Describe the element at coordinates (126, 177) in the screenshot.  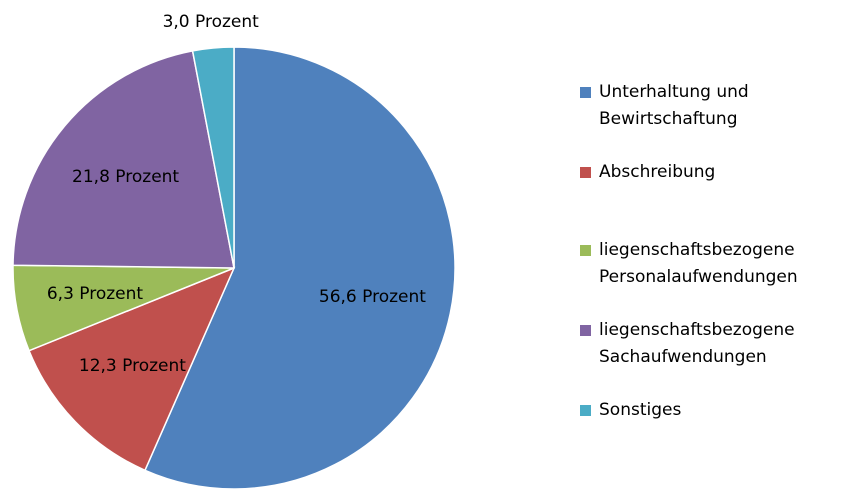
I see `data-label: 21,8 Prozent` at that location.